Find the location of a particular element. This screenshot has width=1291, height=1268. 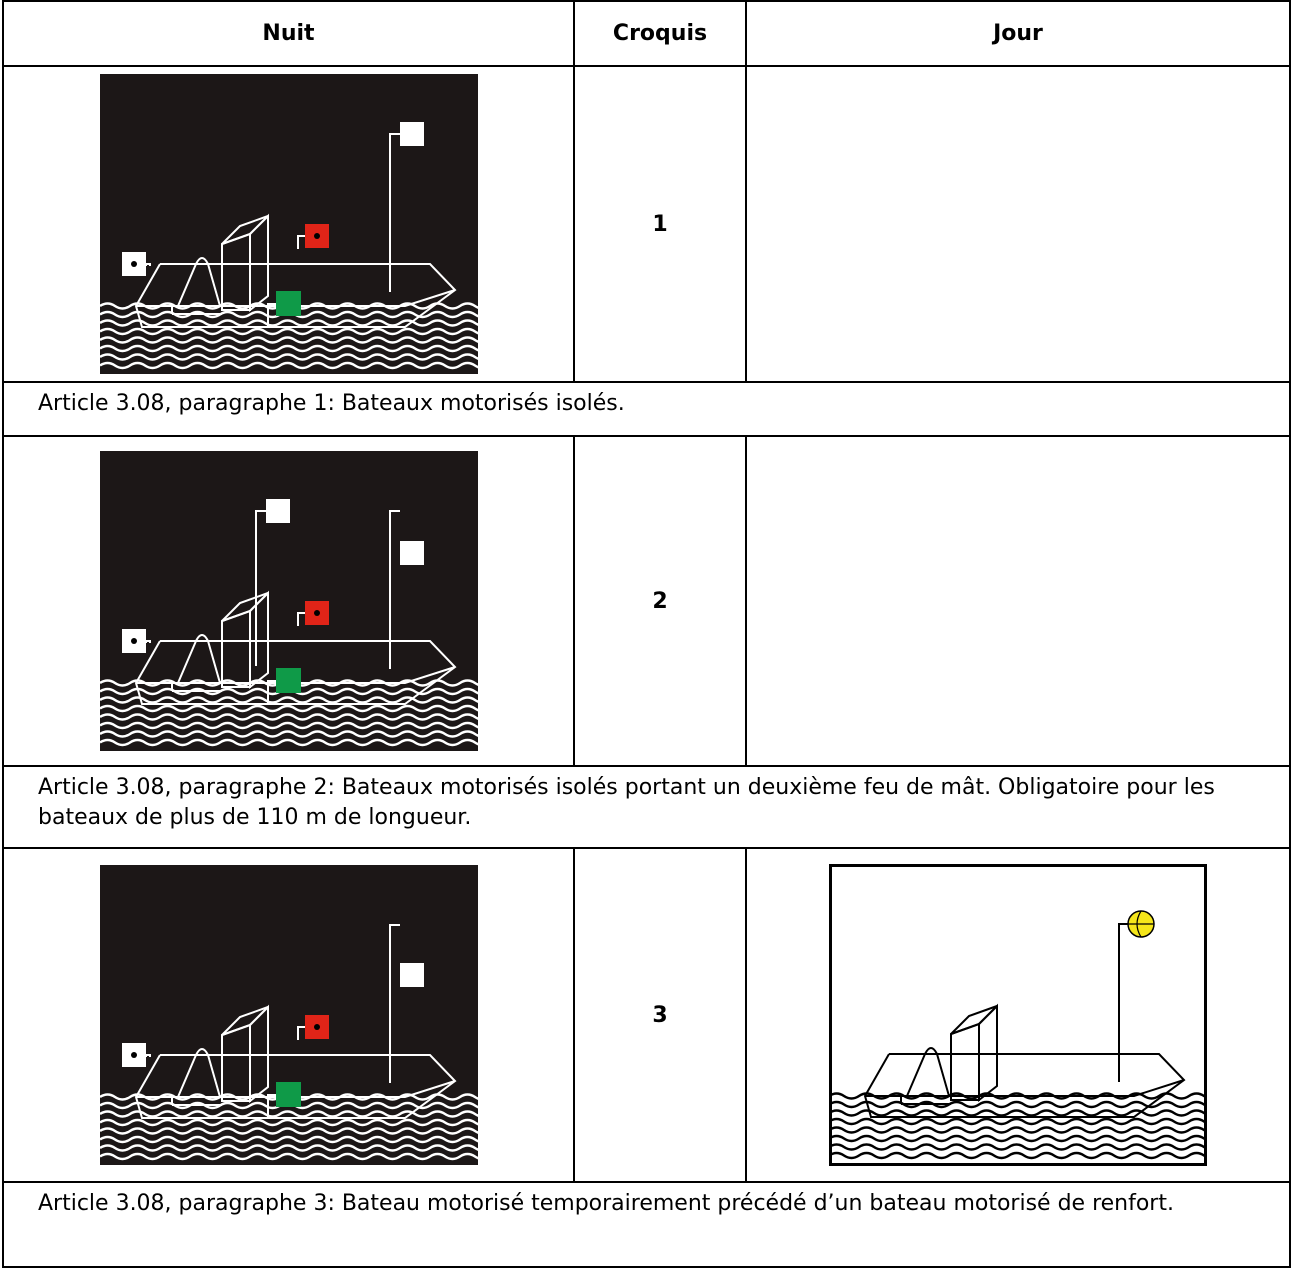

header-row: Nuit Croquis Jour is located at coordinates (646, 33).